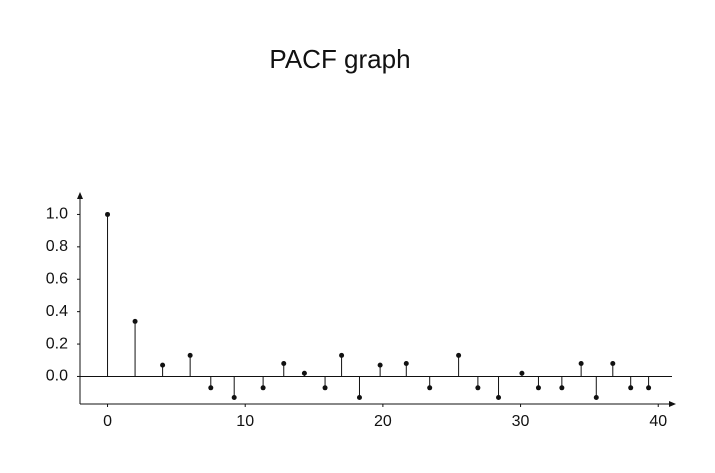  What do you see at coordinates (57, 278) in the screenshot?
I see `y-tick-label: 0.6` at bounding box center [57, 278].